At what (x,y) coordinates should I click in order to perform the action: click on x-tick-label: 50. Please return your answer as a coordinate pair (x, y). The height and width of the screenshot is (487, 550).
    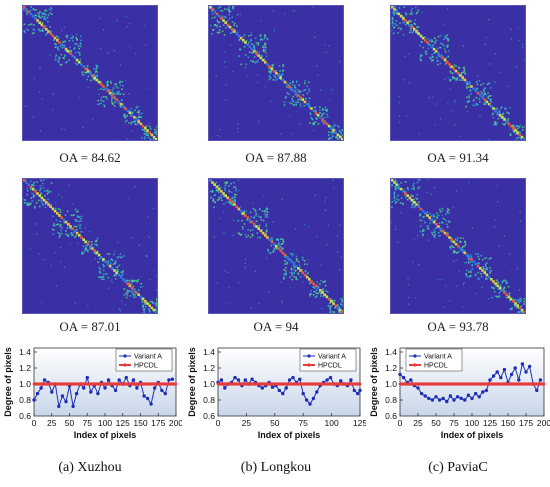
    Looking at the image, I should click on (70, 423).